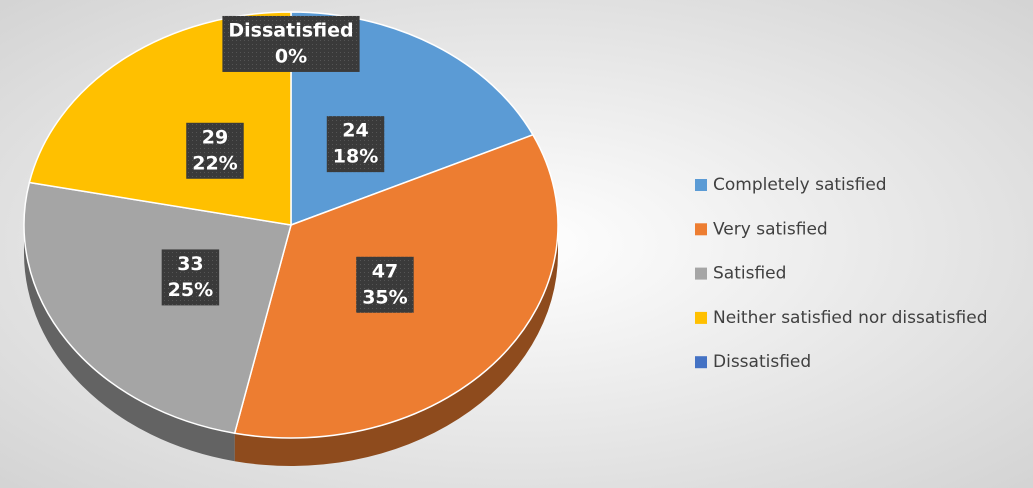 Image resolution: width=1033 pixels, height=488 pixels. What do you see at coordinates (749, 274) in the screenshot?
I see `legend-label: Satisfied` at bounding box center [749, 274].